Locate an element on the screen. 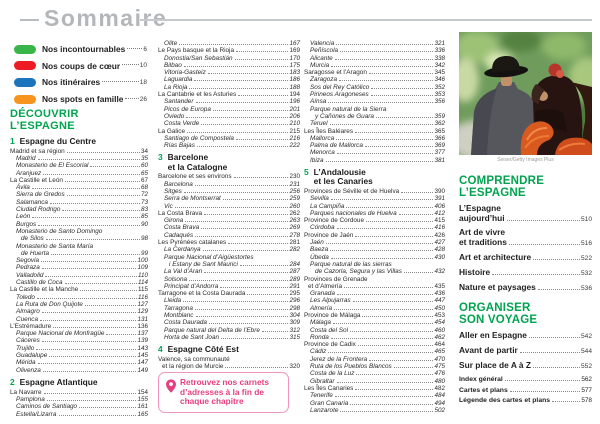 This screenshot has height=424, width=600. green-swatch-icon is located at coordinates (25, 49).